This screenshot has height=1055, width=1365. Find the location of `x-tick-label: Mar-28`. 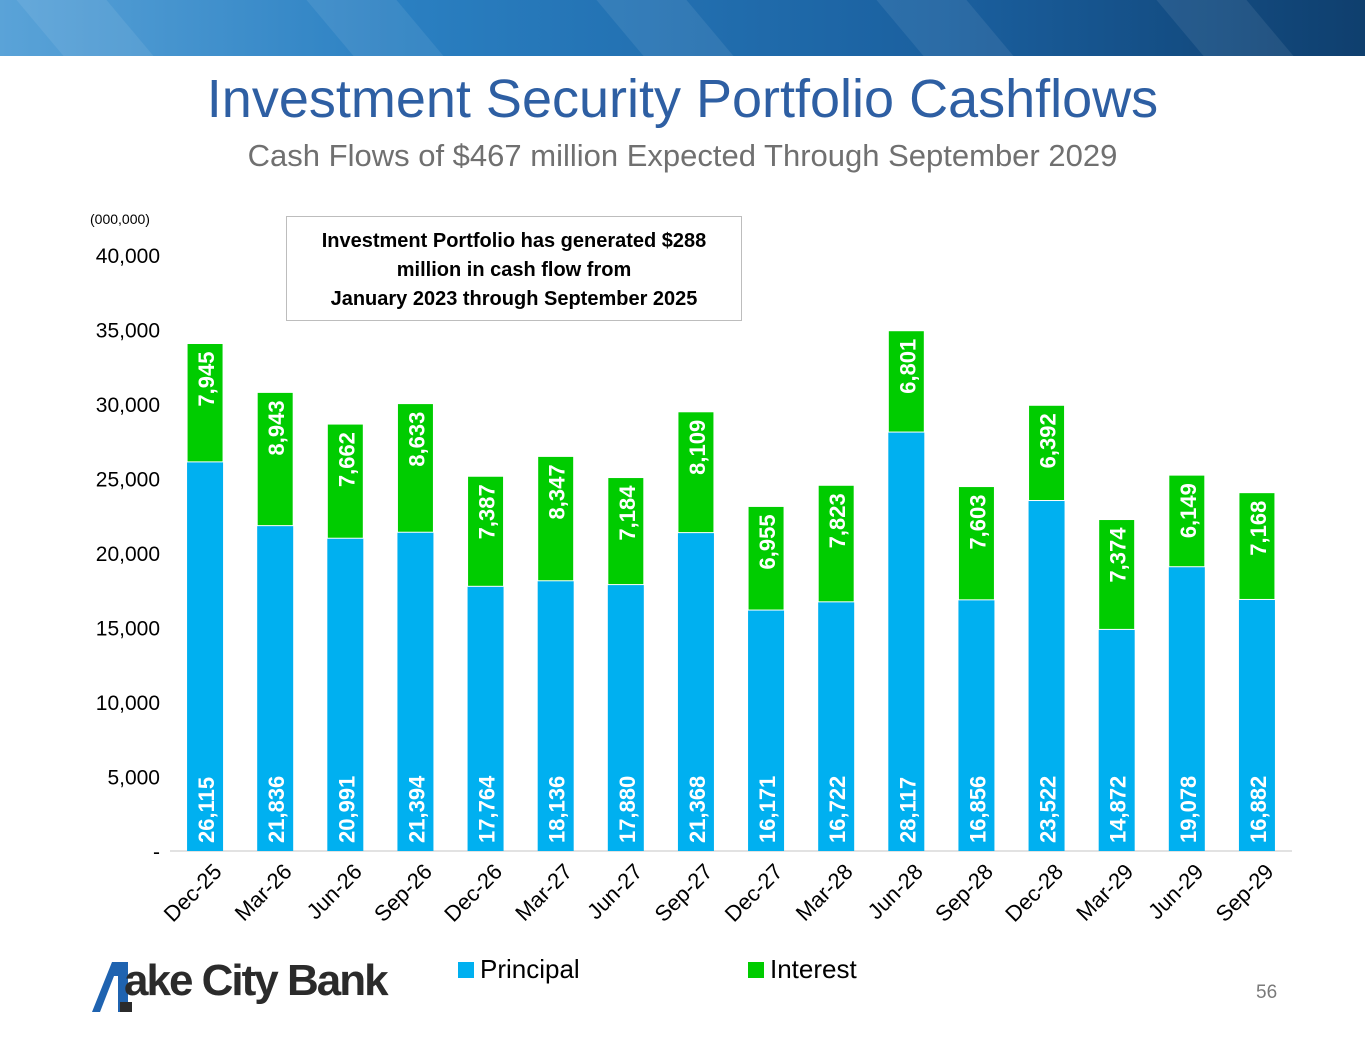

x-tick-label: Mar-28 is located at coordinates (824, 892).